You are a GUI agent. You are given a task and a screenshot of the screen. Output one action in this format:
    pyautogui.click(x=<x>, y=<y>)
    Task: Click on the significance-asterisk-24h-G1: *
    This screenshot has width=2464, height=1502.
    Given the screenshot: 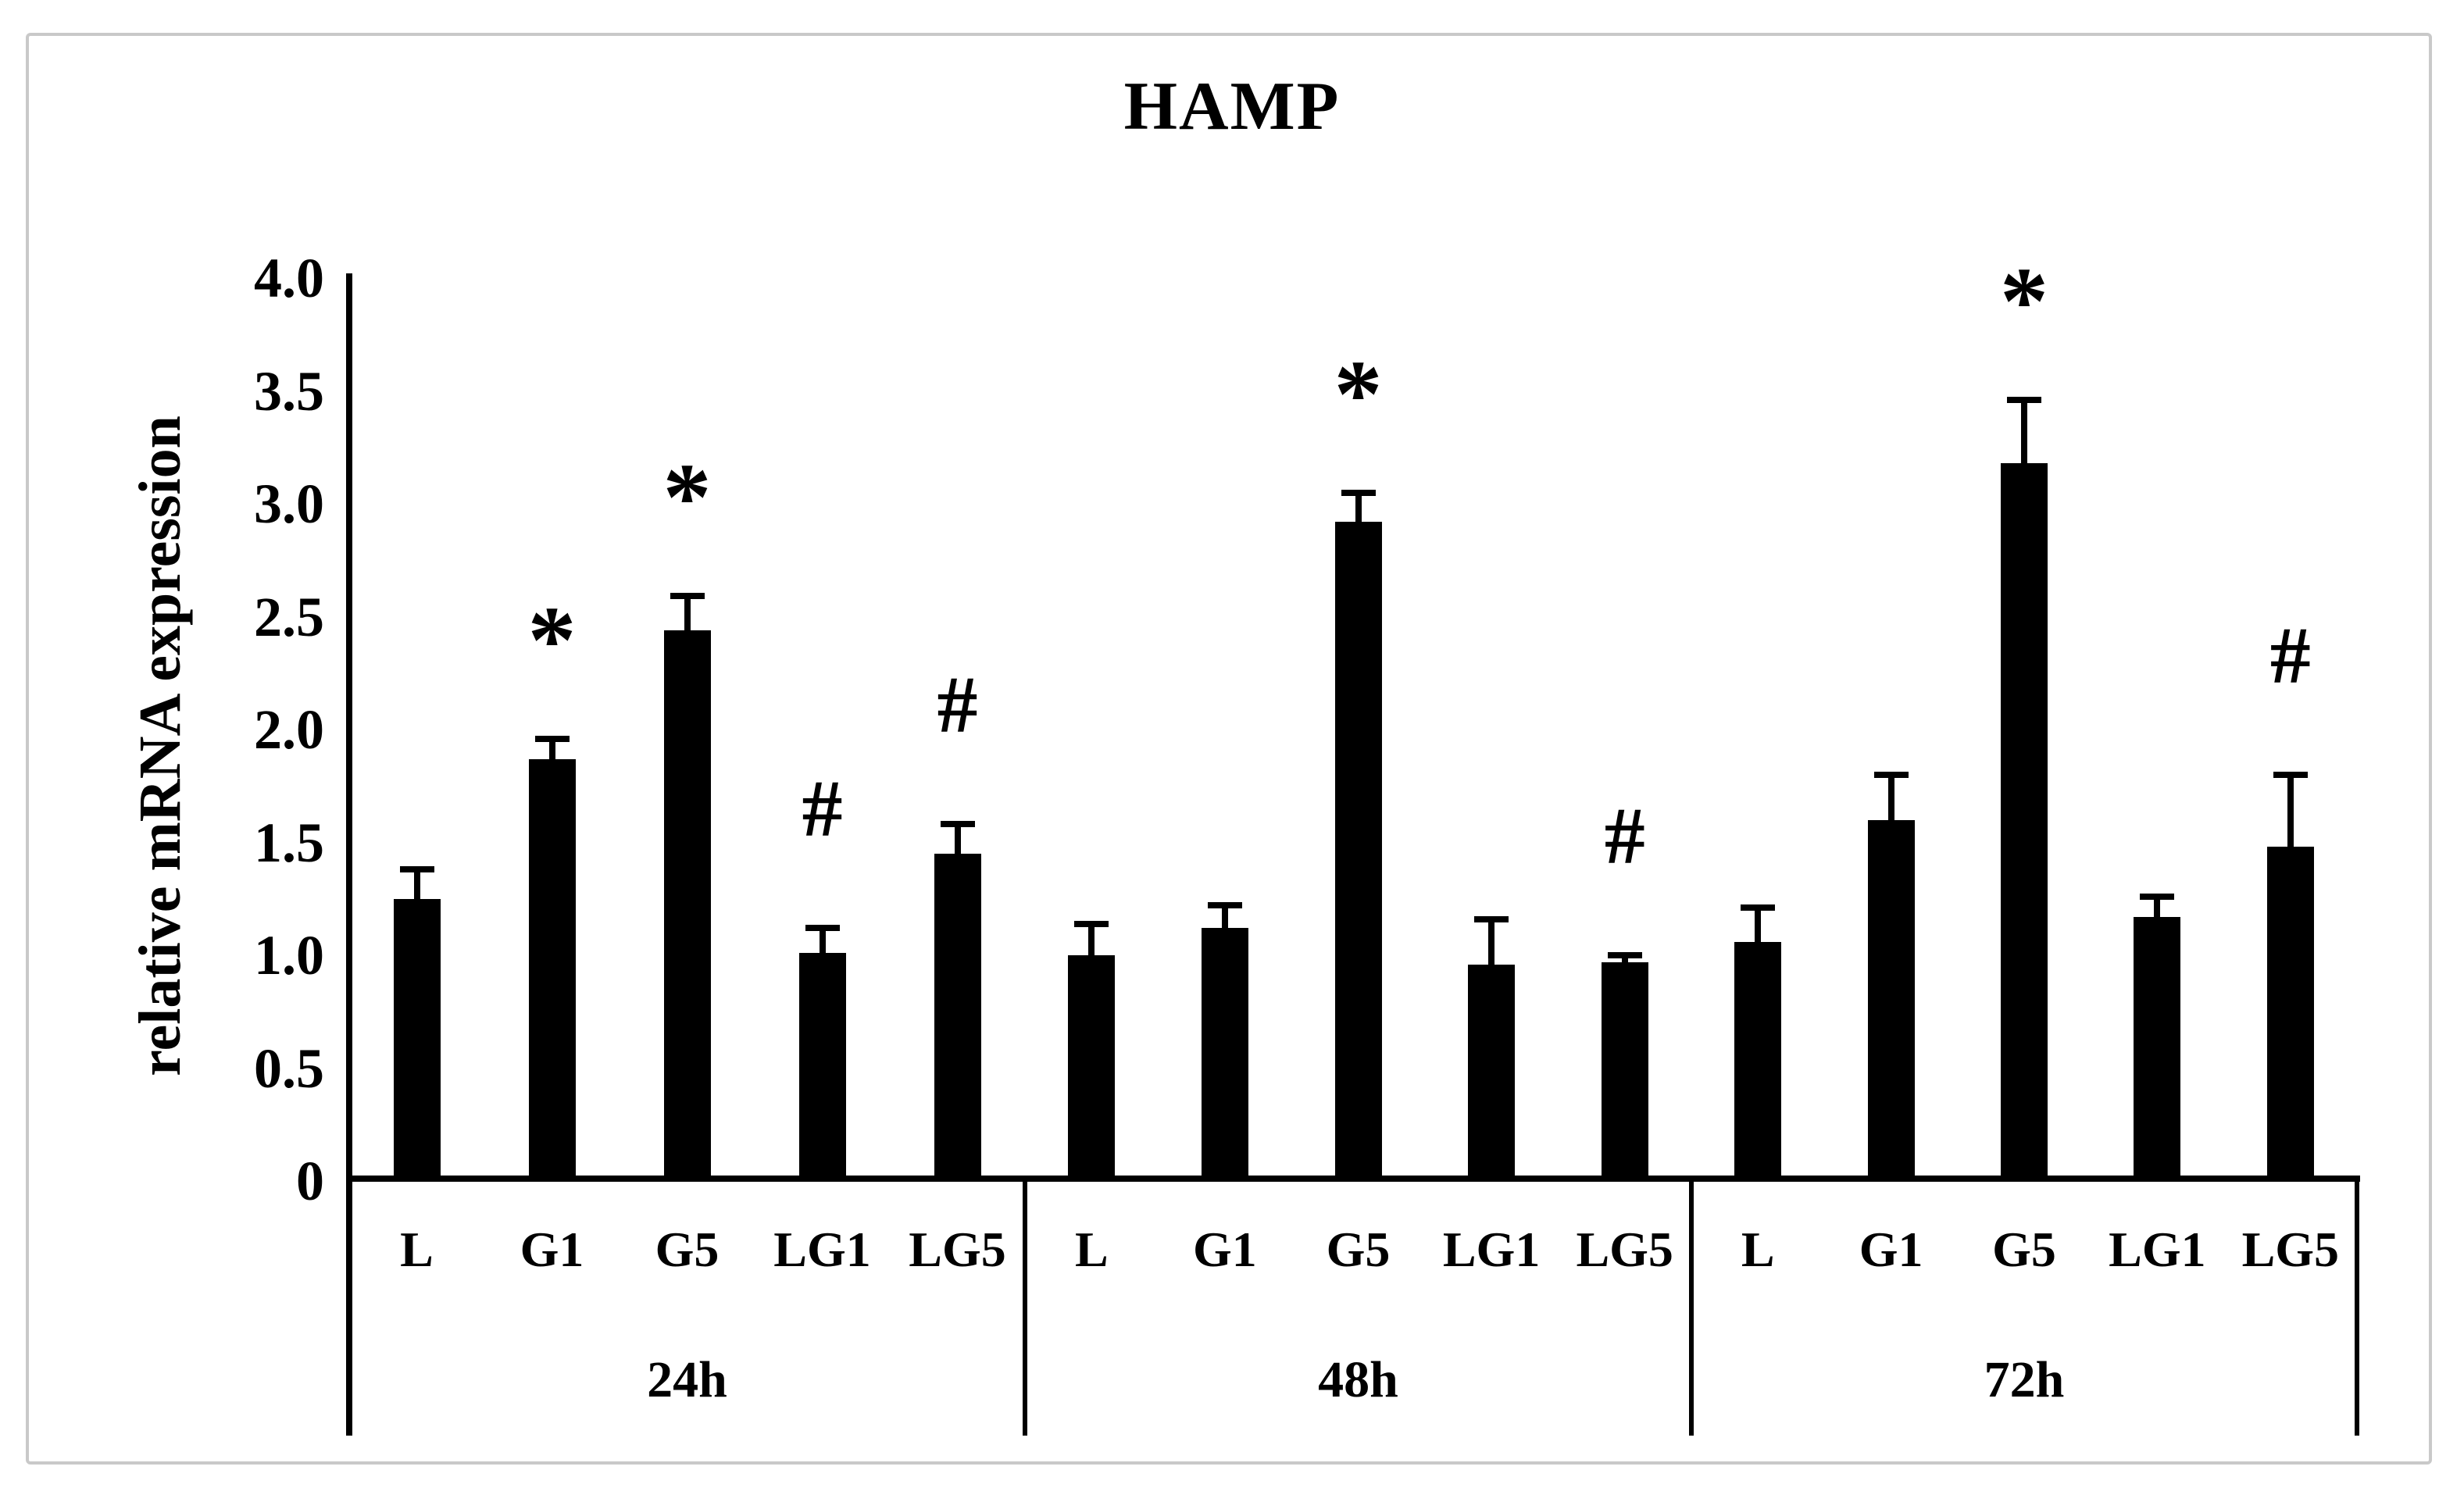 What is the action you would take?
    pyautogui.click(x=552, y=640)
    